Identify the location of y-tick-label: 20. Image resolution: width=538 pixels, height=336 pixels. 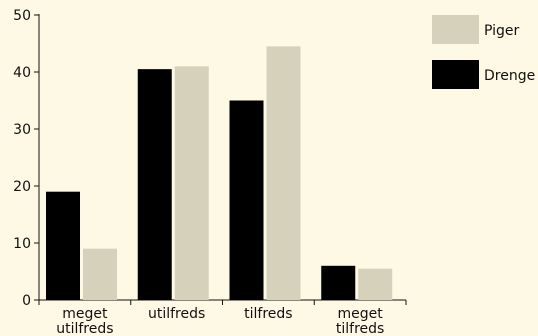
(22, 187).